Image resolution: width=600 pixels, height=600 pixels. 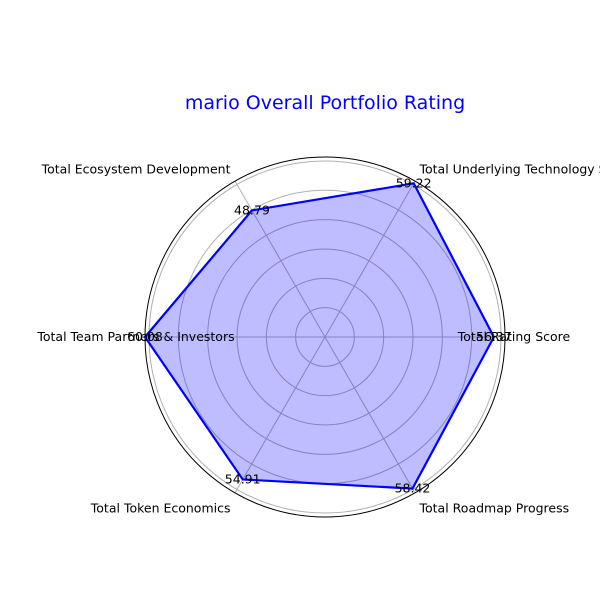 What do you see at coordinates (494, 508) in the screenshot?
I see `axis-label-6: Total Roadmap Progress` at bounding box center [494, 508].